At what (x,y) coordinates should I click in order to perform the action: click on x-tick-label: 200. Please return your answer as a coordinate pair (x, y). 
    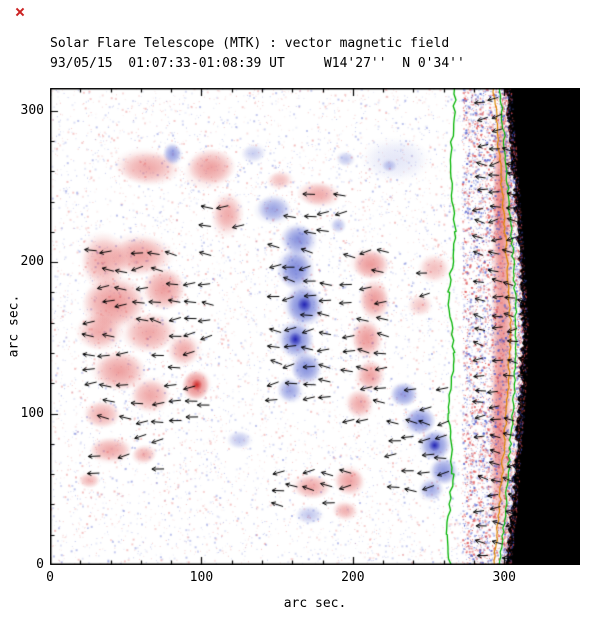
    Looking at the image, I should click on (353, 577).